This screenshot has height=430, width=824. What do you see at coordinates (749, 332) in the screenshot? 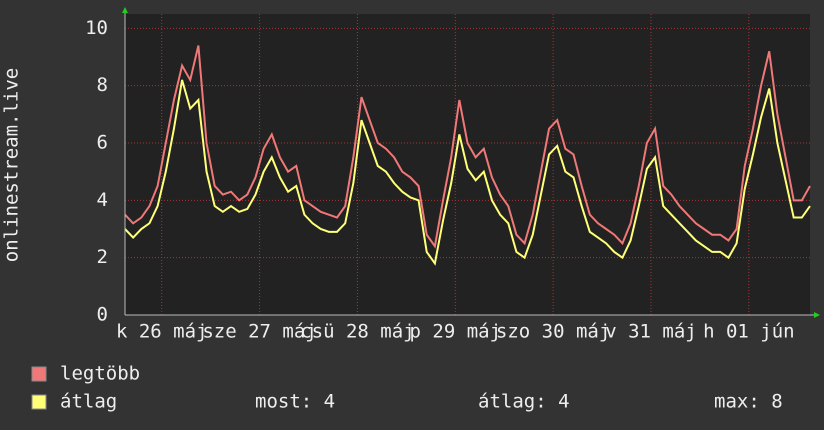
I see `x-tick-label: h 01 jún` at bounding box center [749, 332].